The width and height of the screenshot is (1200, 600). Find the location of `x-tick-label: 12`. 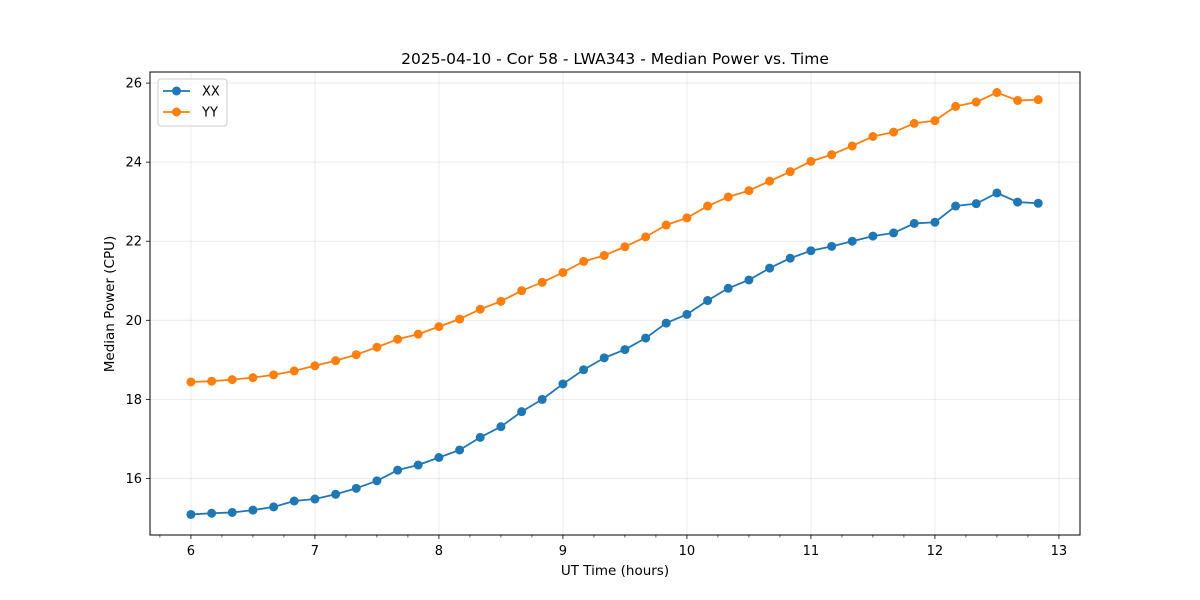

x-tick-label: 12 is located at coordinates (935, 551).